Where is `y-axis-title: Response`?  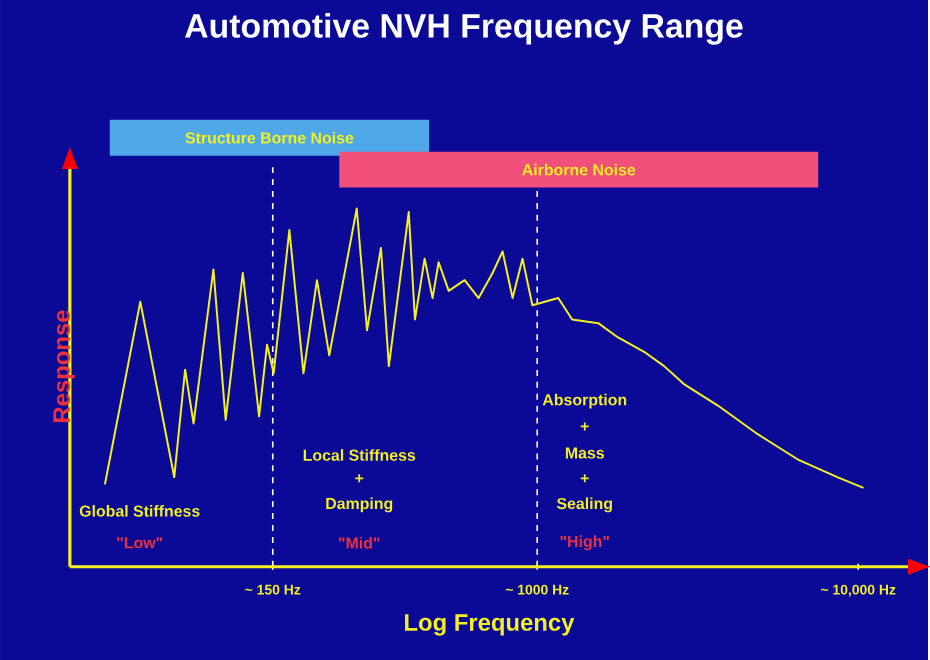
y-axis-title: Response is located at coordinates (64, 366).